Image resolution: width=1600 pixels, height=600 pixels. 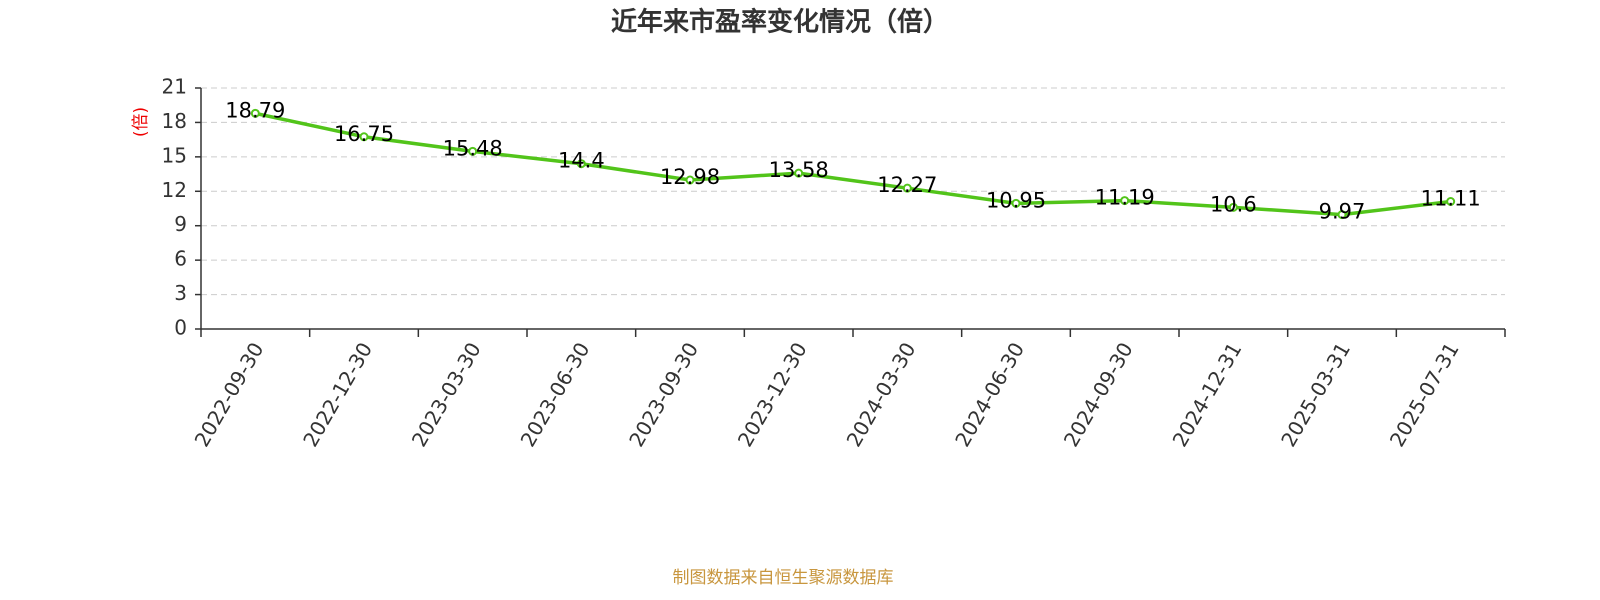 What do you see at coordinates (772, 394) in the screenshot?
I see `x-tick-label: 2023-12-30` at bounding box center [772, 394].